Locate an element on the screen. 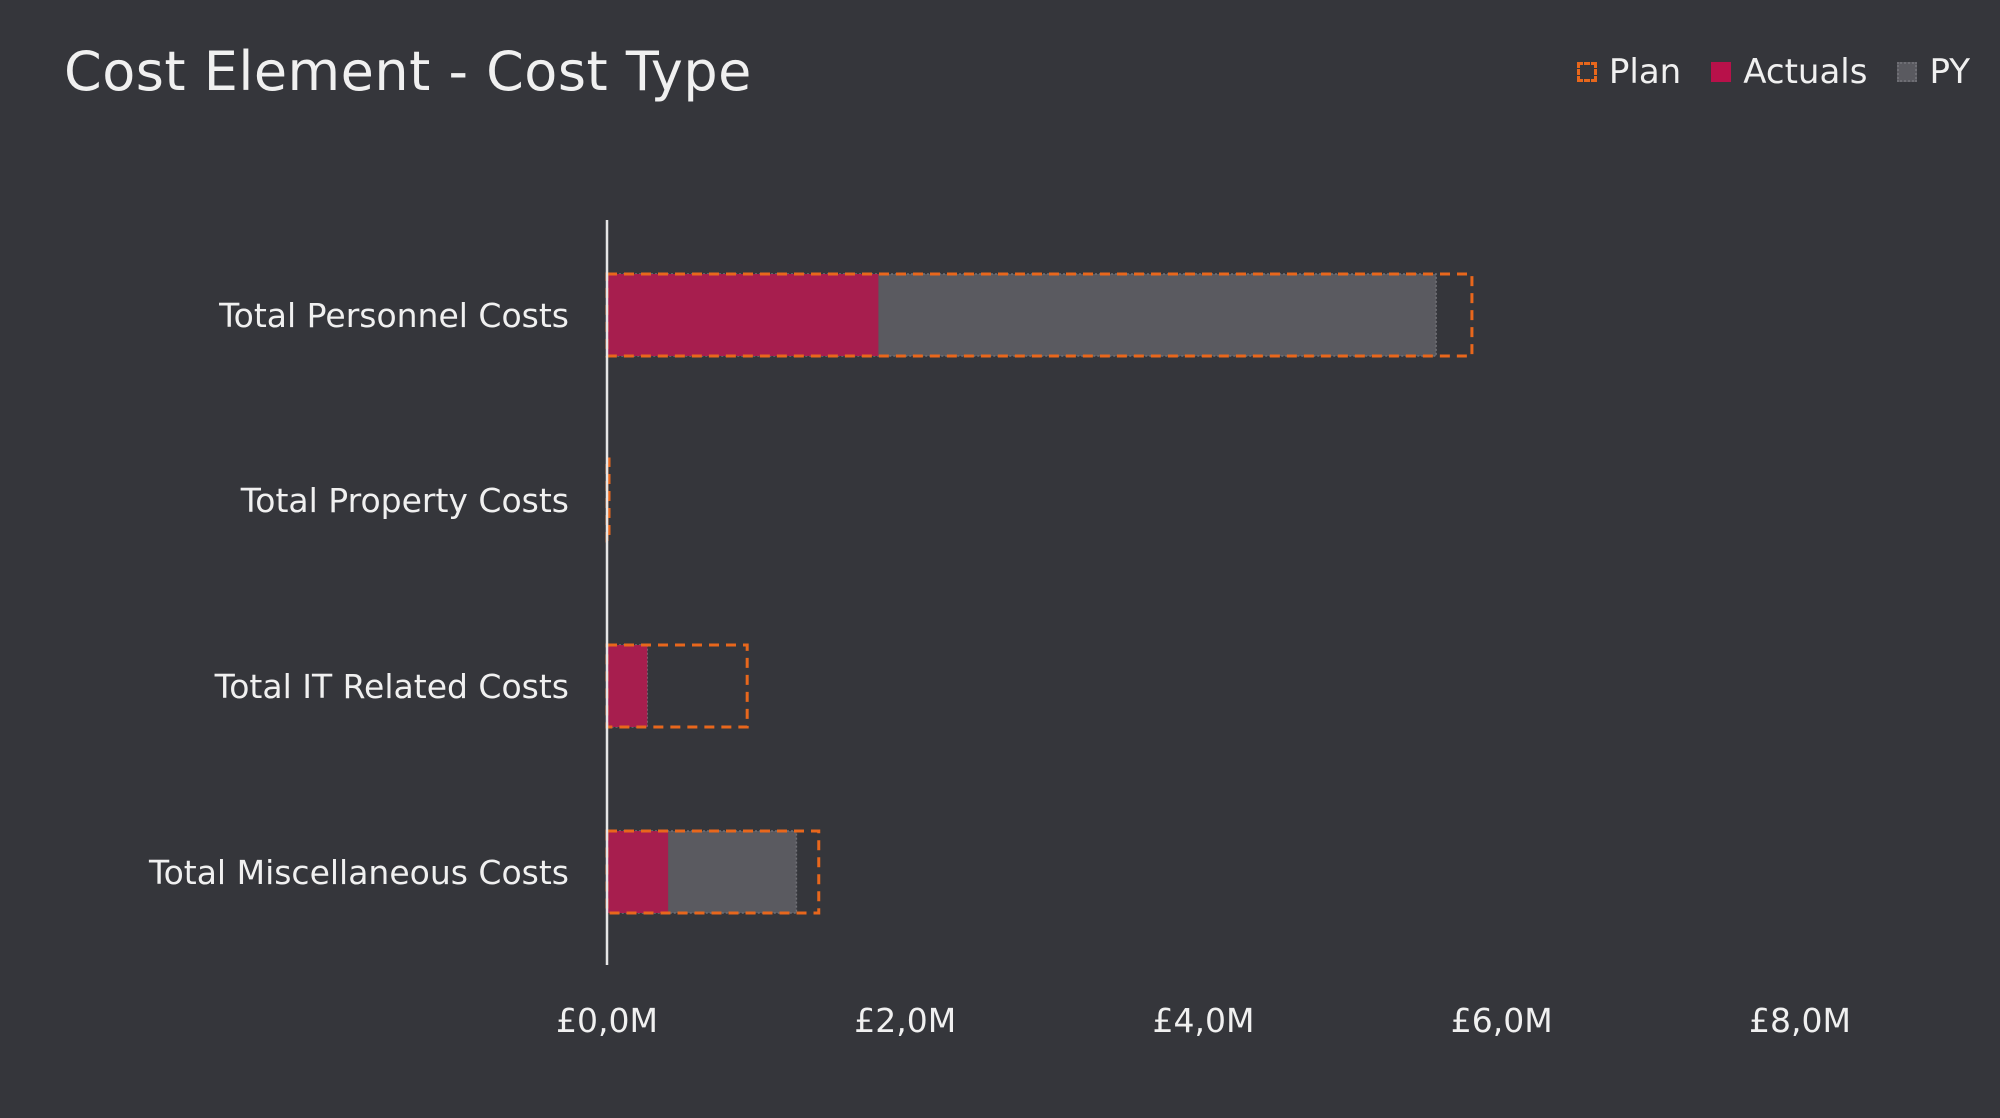  actuals-swatch-icon is located at coordinates (1721, 72).